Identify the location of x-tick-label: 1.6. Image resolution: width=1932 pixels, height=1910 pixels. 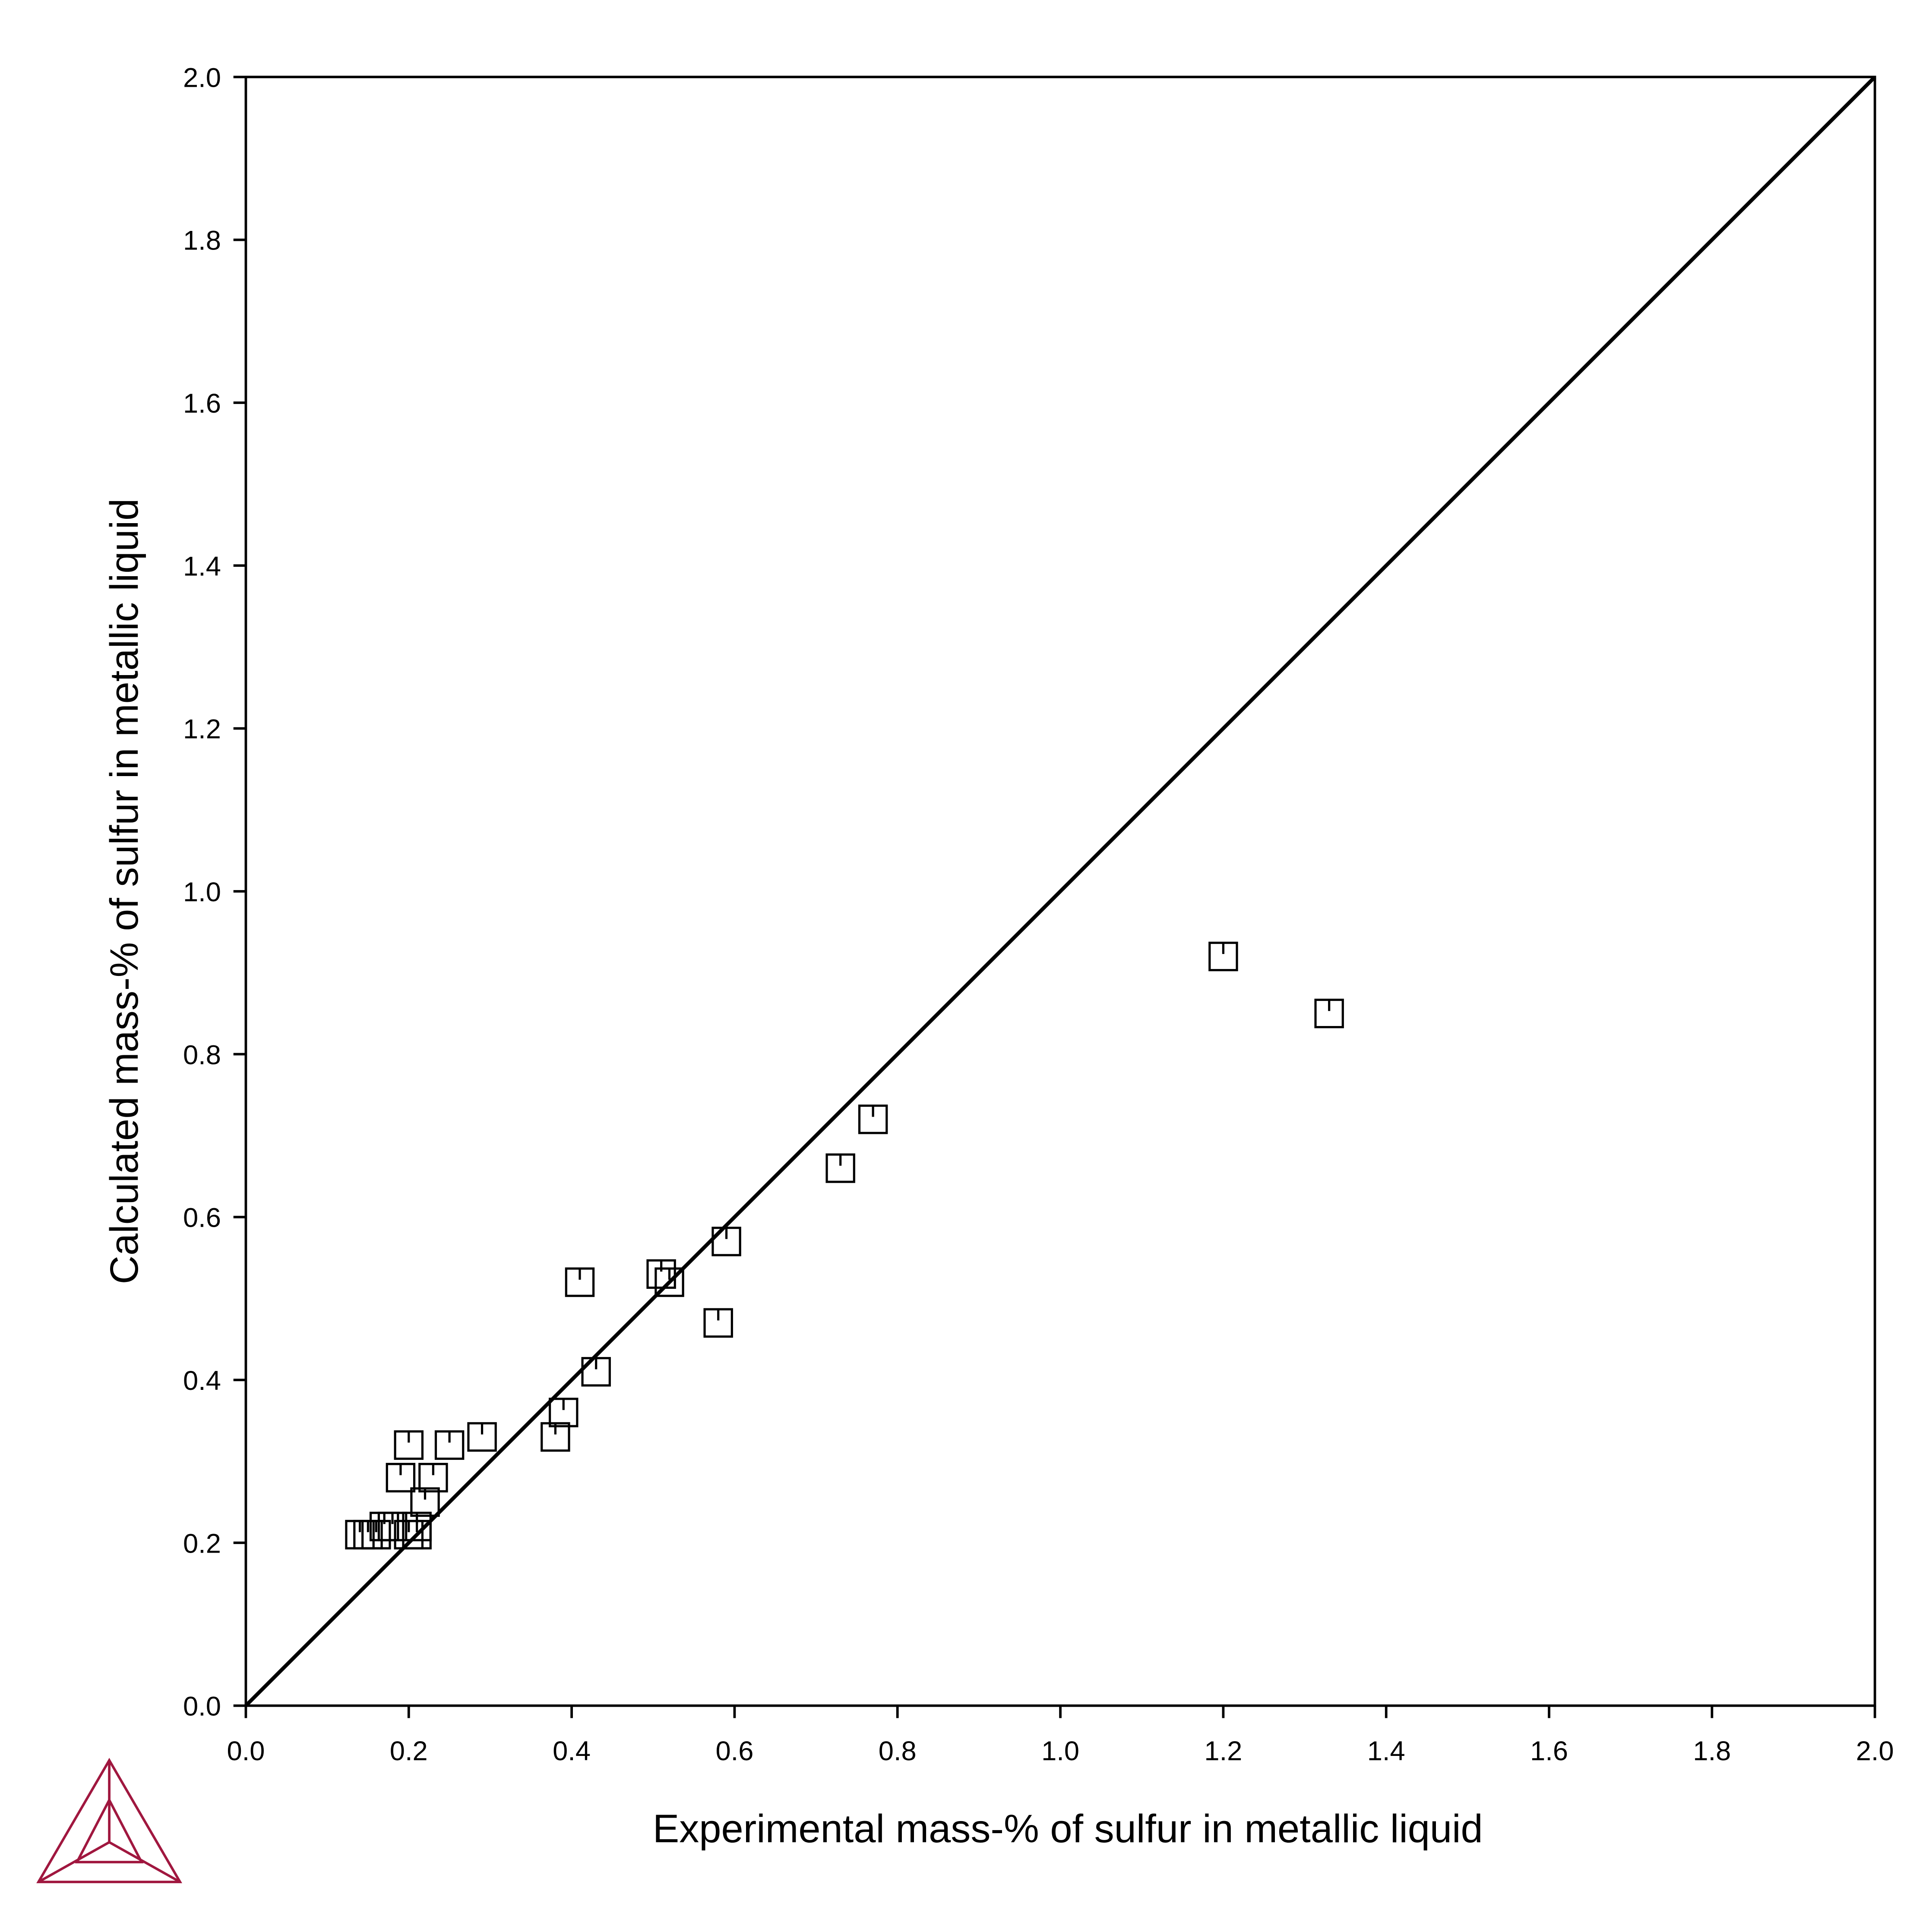
(1549, 1751).